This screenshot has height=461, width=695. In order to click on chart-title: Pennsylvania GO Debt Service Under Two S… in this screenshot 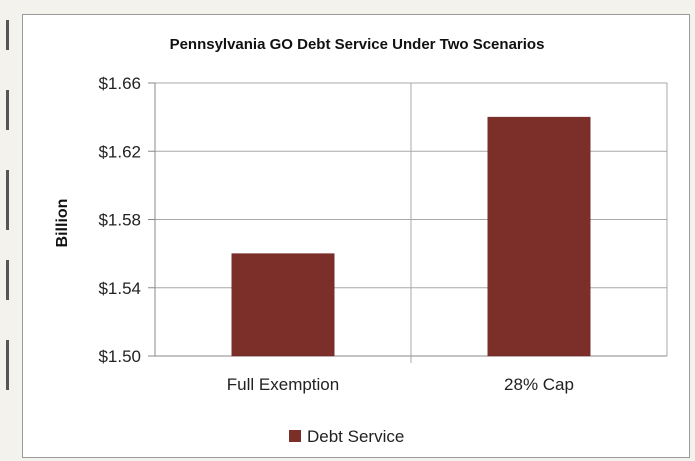, I will do `click(357, 44)`.